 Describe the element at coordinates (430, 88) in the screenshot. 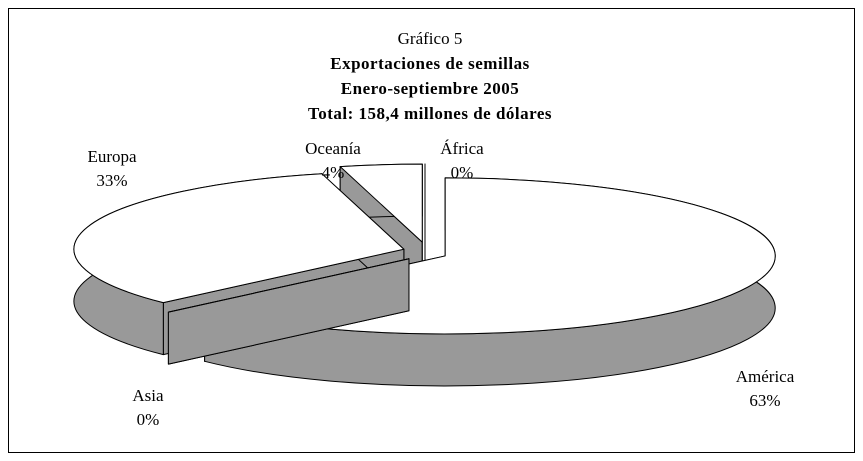

I see `chart-subtitle: Enero-septiembre 2005` at that location.